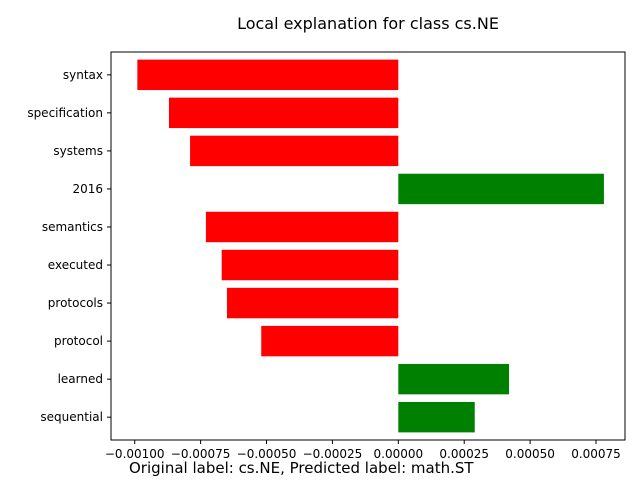  I want to click on x-tick-label-1: −0.00075, so click(201, 454).